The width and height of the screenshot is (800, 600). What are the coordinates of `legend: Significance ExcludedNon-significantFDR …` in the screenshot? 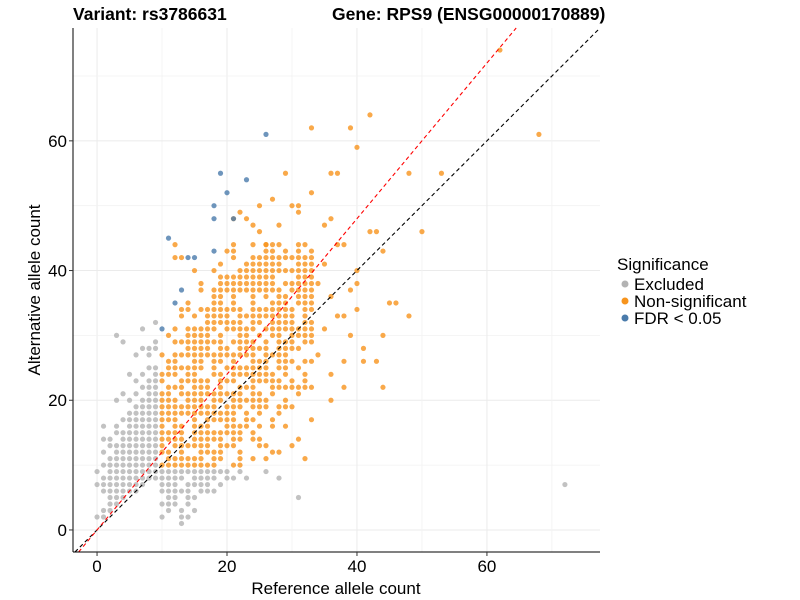 It's located at (682, 291).